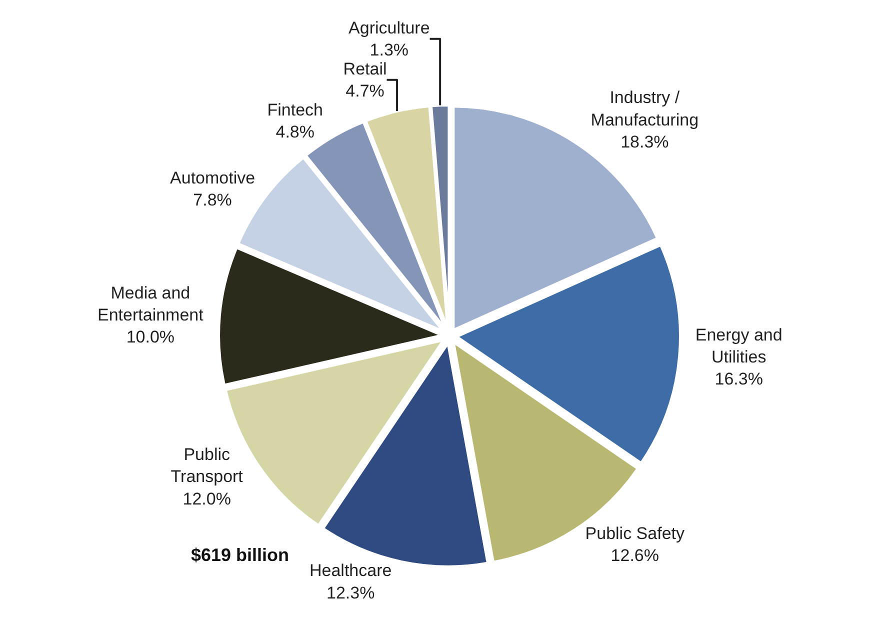  What do you see at coordinates (213, 178) in the screenshot?
I see `slice-label: Automotive` at bounding box center [213, 178].